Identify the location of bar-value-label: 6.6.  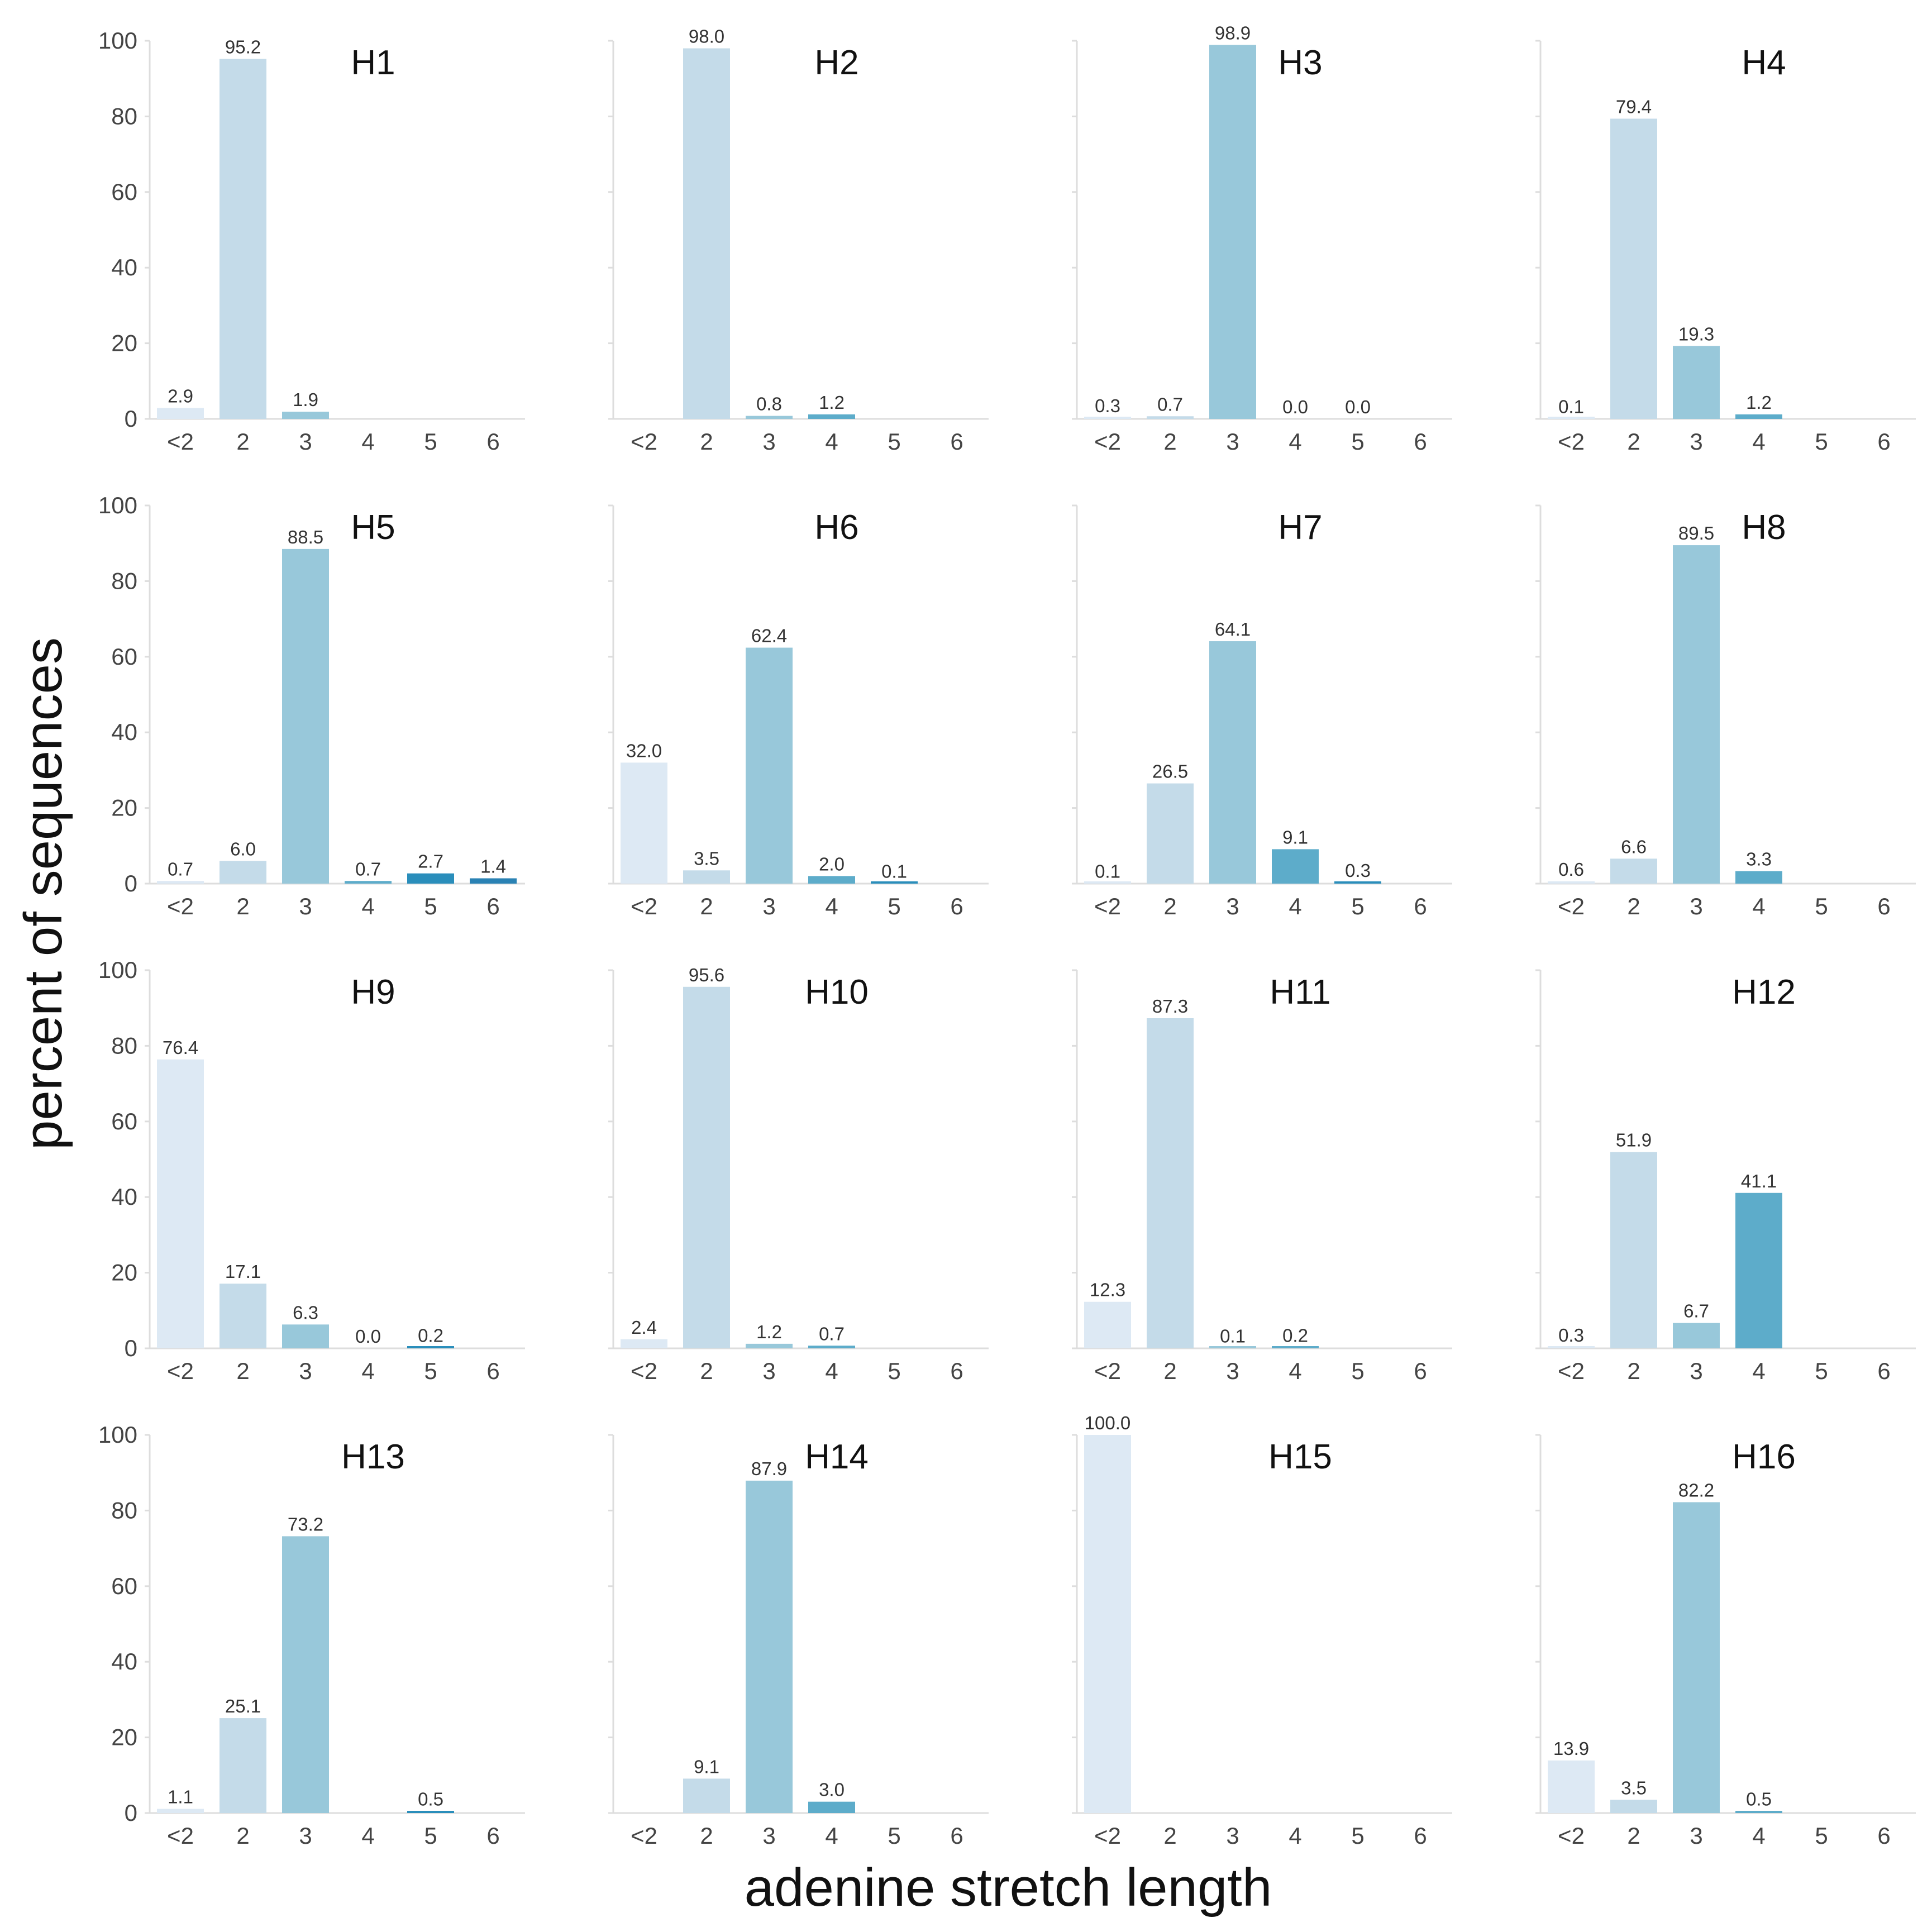
(1634, 847).